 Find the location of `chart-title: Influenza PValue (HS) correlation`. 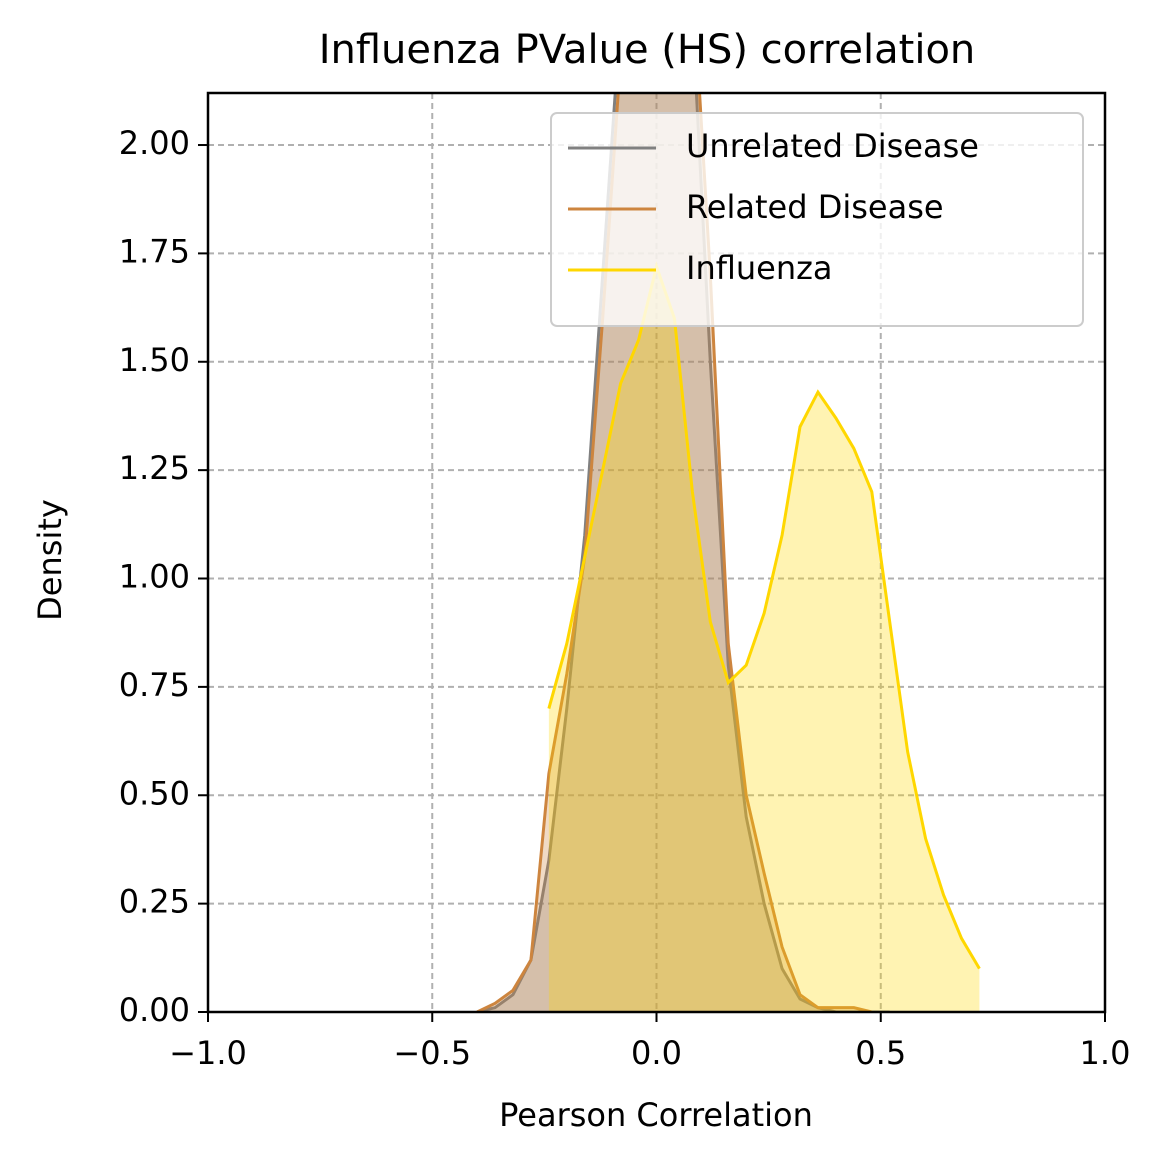

chart-title: Influenza PValue (HS) correlation is located at coordinates (647, 50).